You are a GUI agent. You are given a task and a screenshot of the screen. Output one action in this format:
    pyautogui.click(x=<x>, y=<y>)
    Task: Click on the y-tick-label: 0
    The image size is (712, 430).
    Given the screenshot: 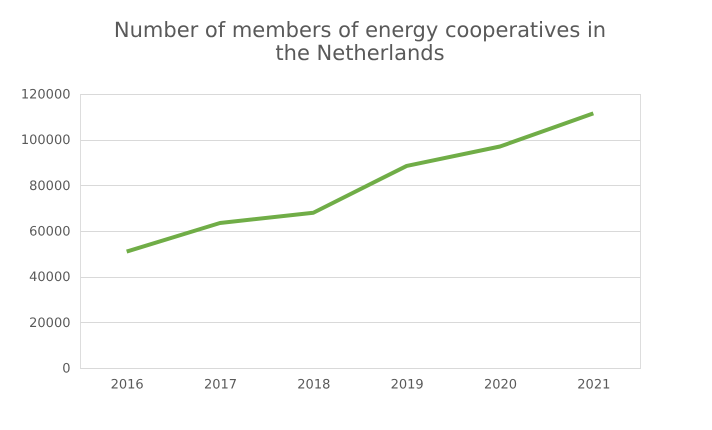 What is the action you would take?
    pyautogui.click(x=66, y=369)
    